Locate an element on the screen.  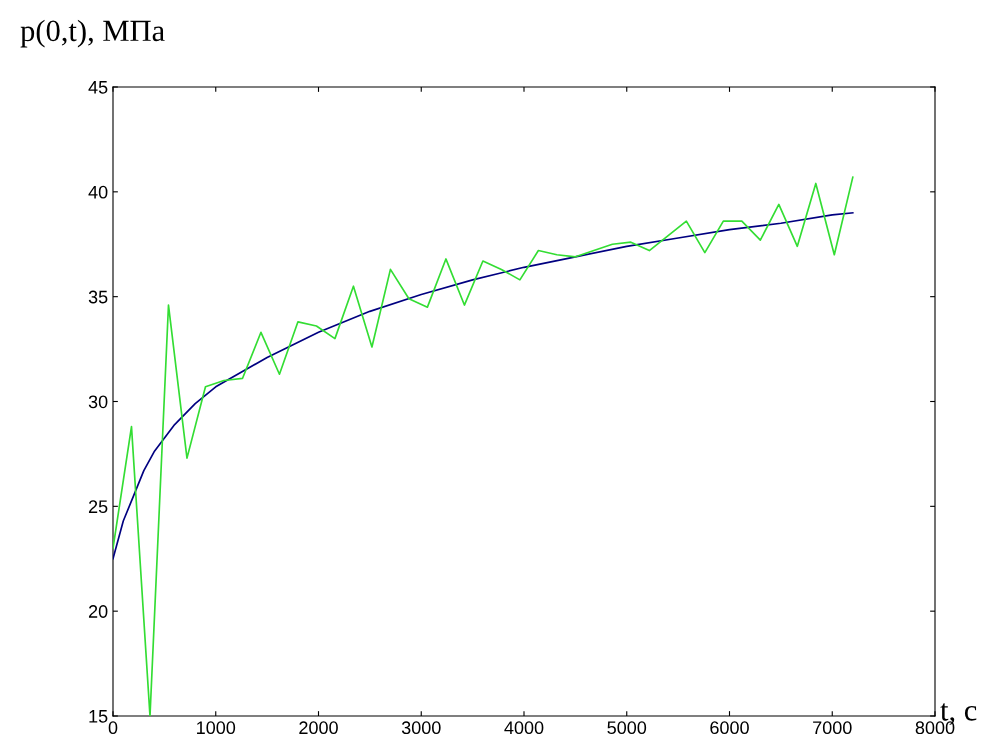
y-tick-label: 45 is located at coordinates (98, 87).